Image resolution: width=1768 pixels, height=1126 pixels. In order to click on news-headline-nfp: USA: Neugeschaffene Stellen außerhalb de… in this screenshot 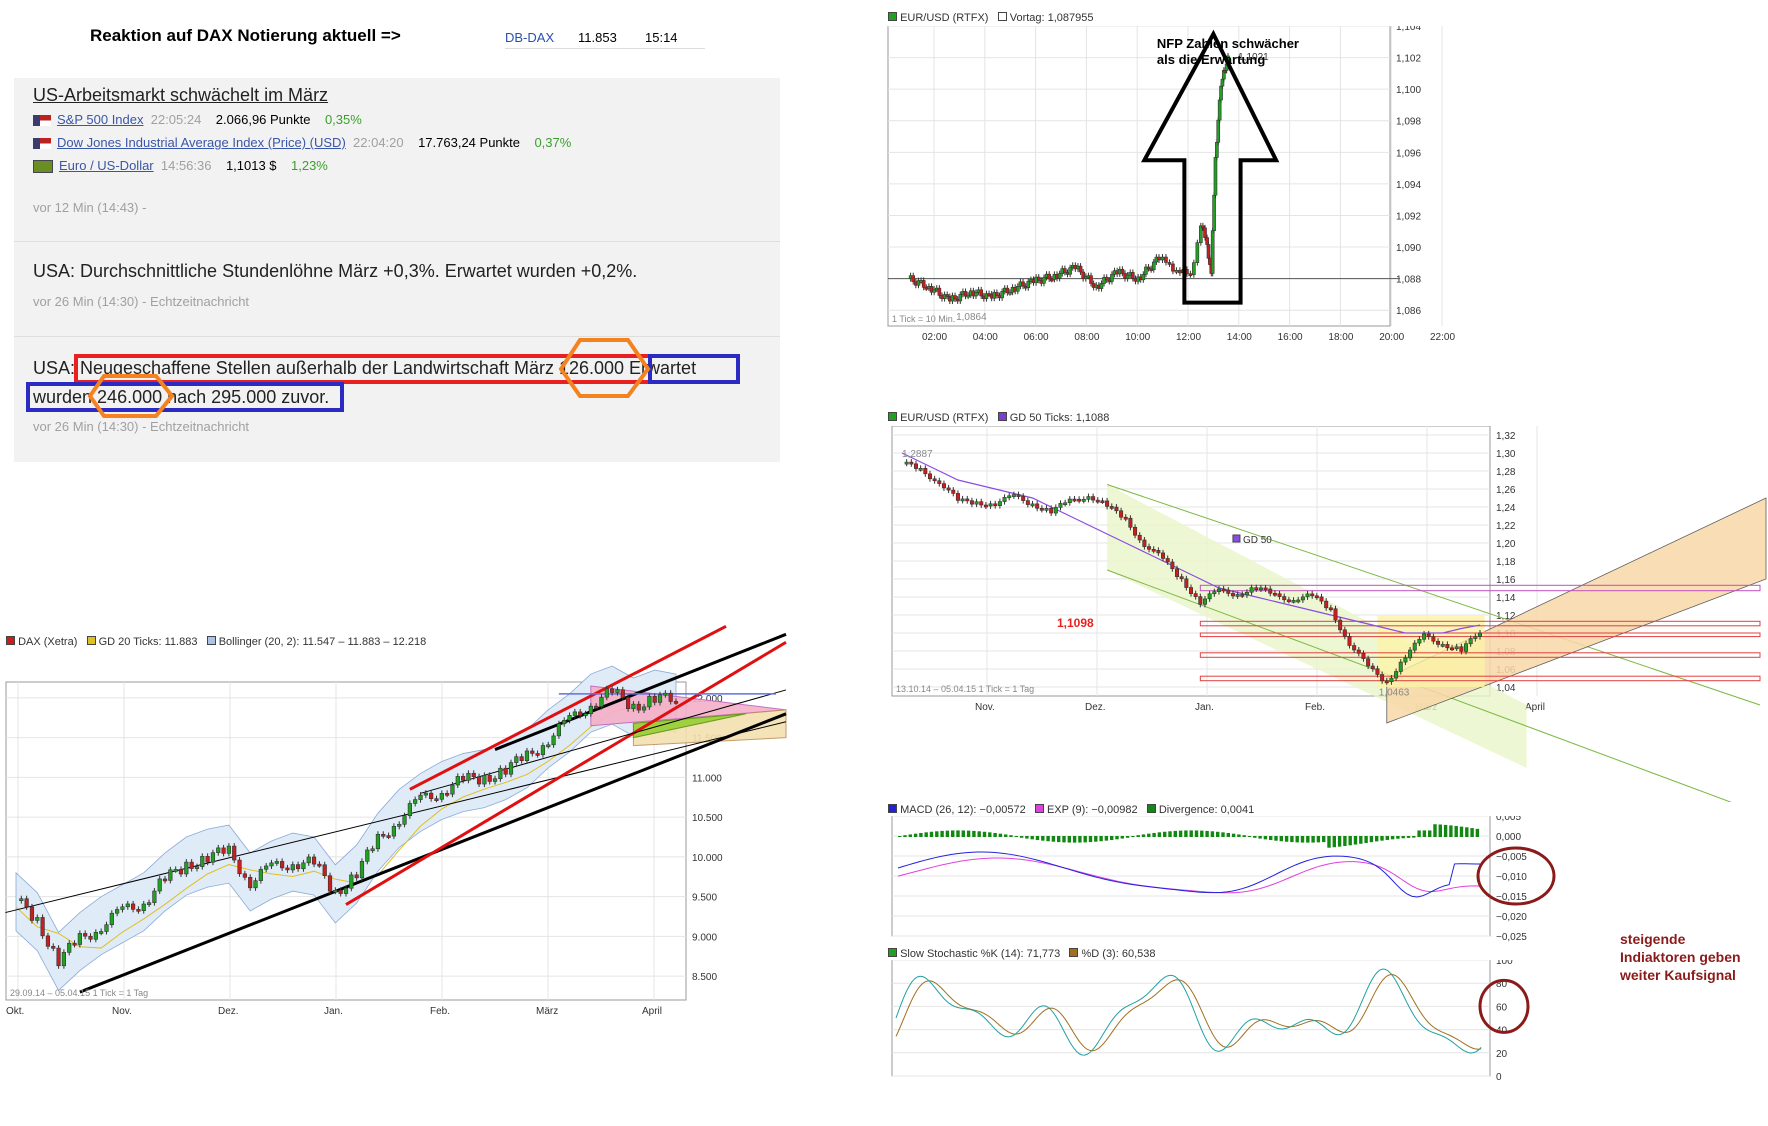, I will do `click(364, 383)`.